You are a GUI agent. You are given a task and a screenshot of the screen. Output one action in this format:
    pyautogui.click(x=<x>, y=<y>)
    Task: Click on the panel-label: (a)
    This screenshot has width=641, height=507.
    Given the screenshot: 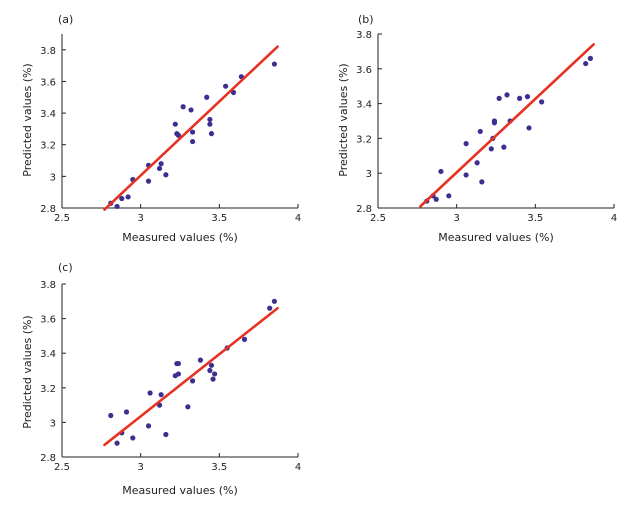 What is the action you would take?
    pyautogui.click(x=65, y=19)
    